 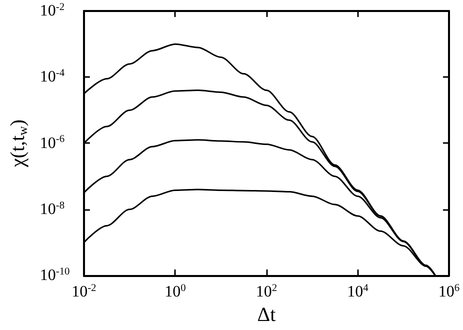 What do you see at coordinates (18, 143) in the screenshot?
I see `y-axis-title: χ(t,tw)` at bounding box center [18, 143].